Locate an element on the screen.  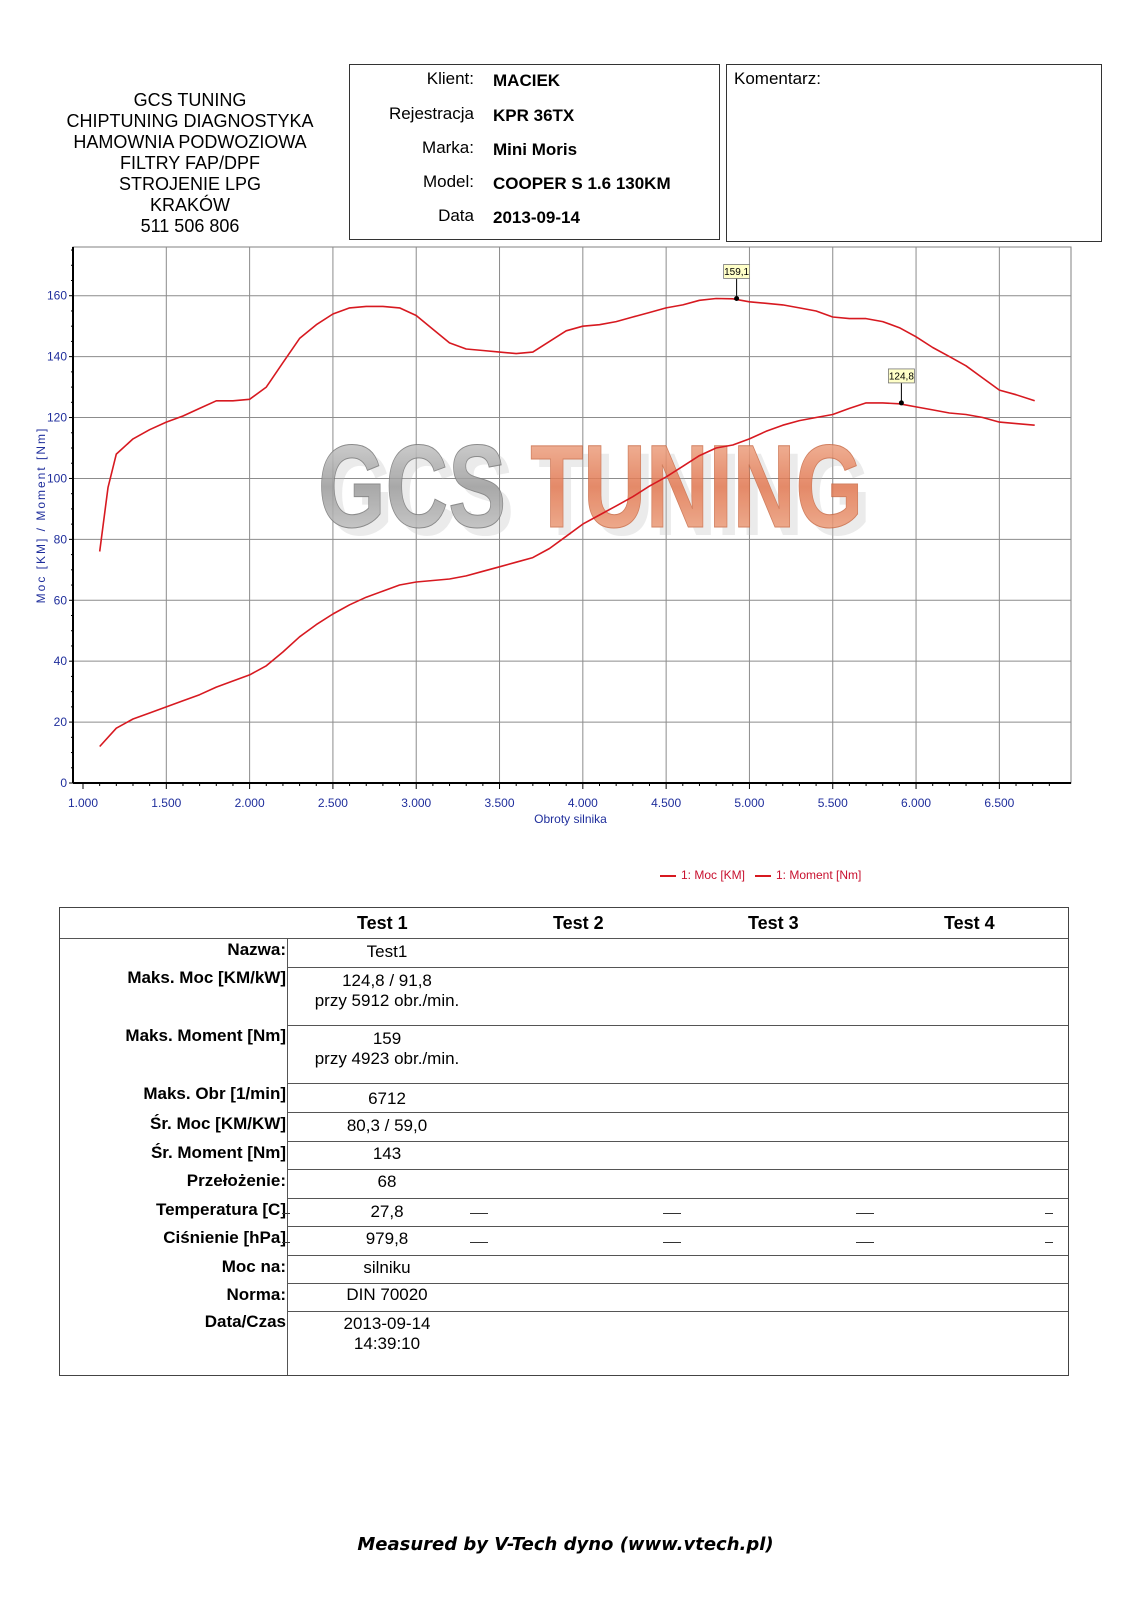
annotation-label: 124,8 is located at coordinates (901, 376).